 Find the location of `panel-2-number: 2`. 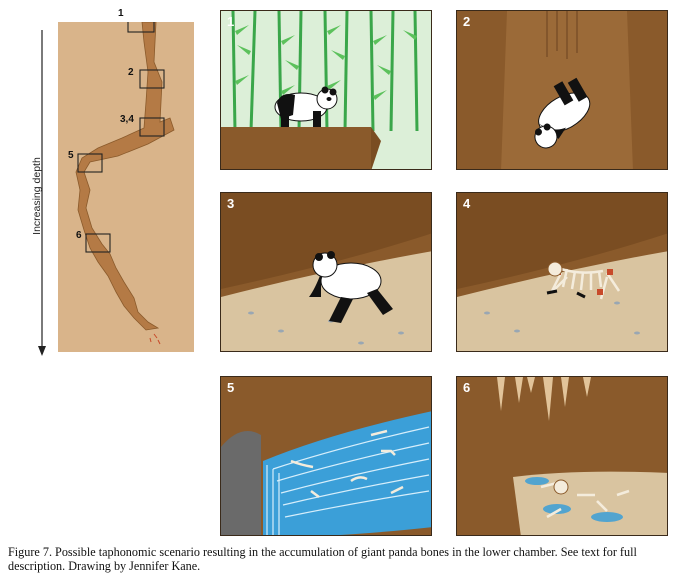

panel-2-number: 2 is located at coordinates (467, 21).